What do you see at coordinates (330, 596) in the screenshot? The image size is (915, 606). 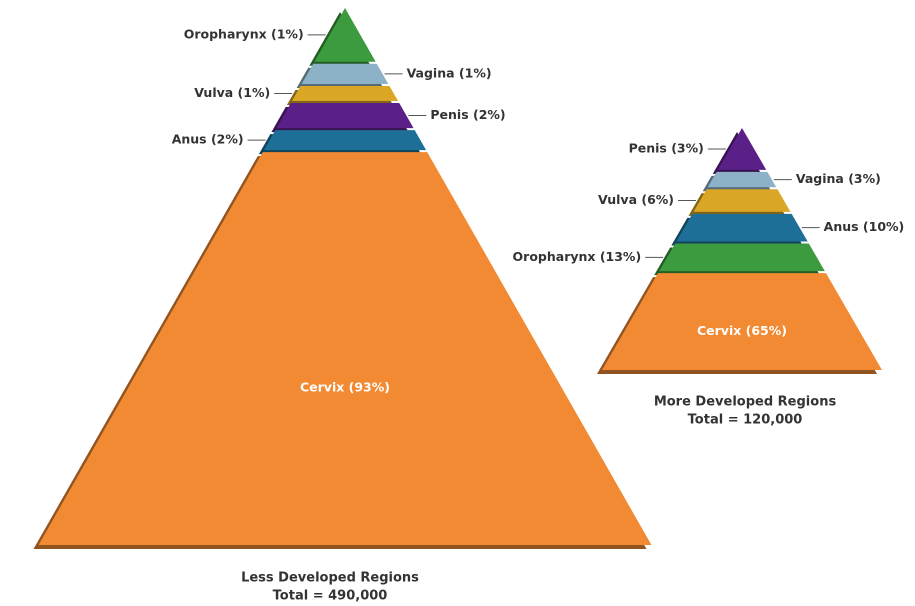 I see `total-label: Total = 490,000` at bounding box center [330, 596].